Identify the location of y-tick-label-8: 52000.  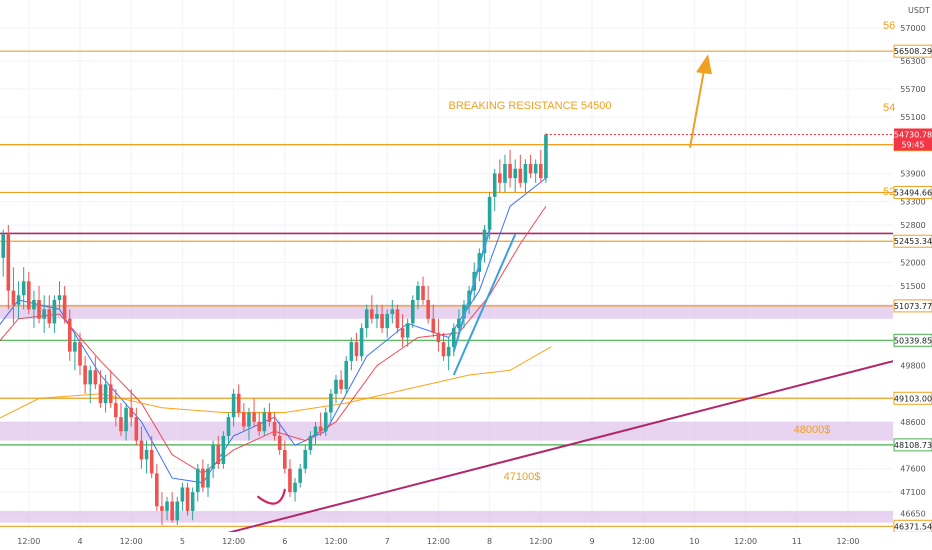
(912, 262).